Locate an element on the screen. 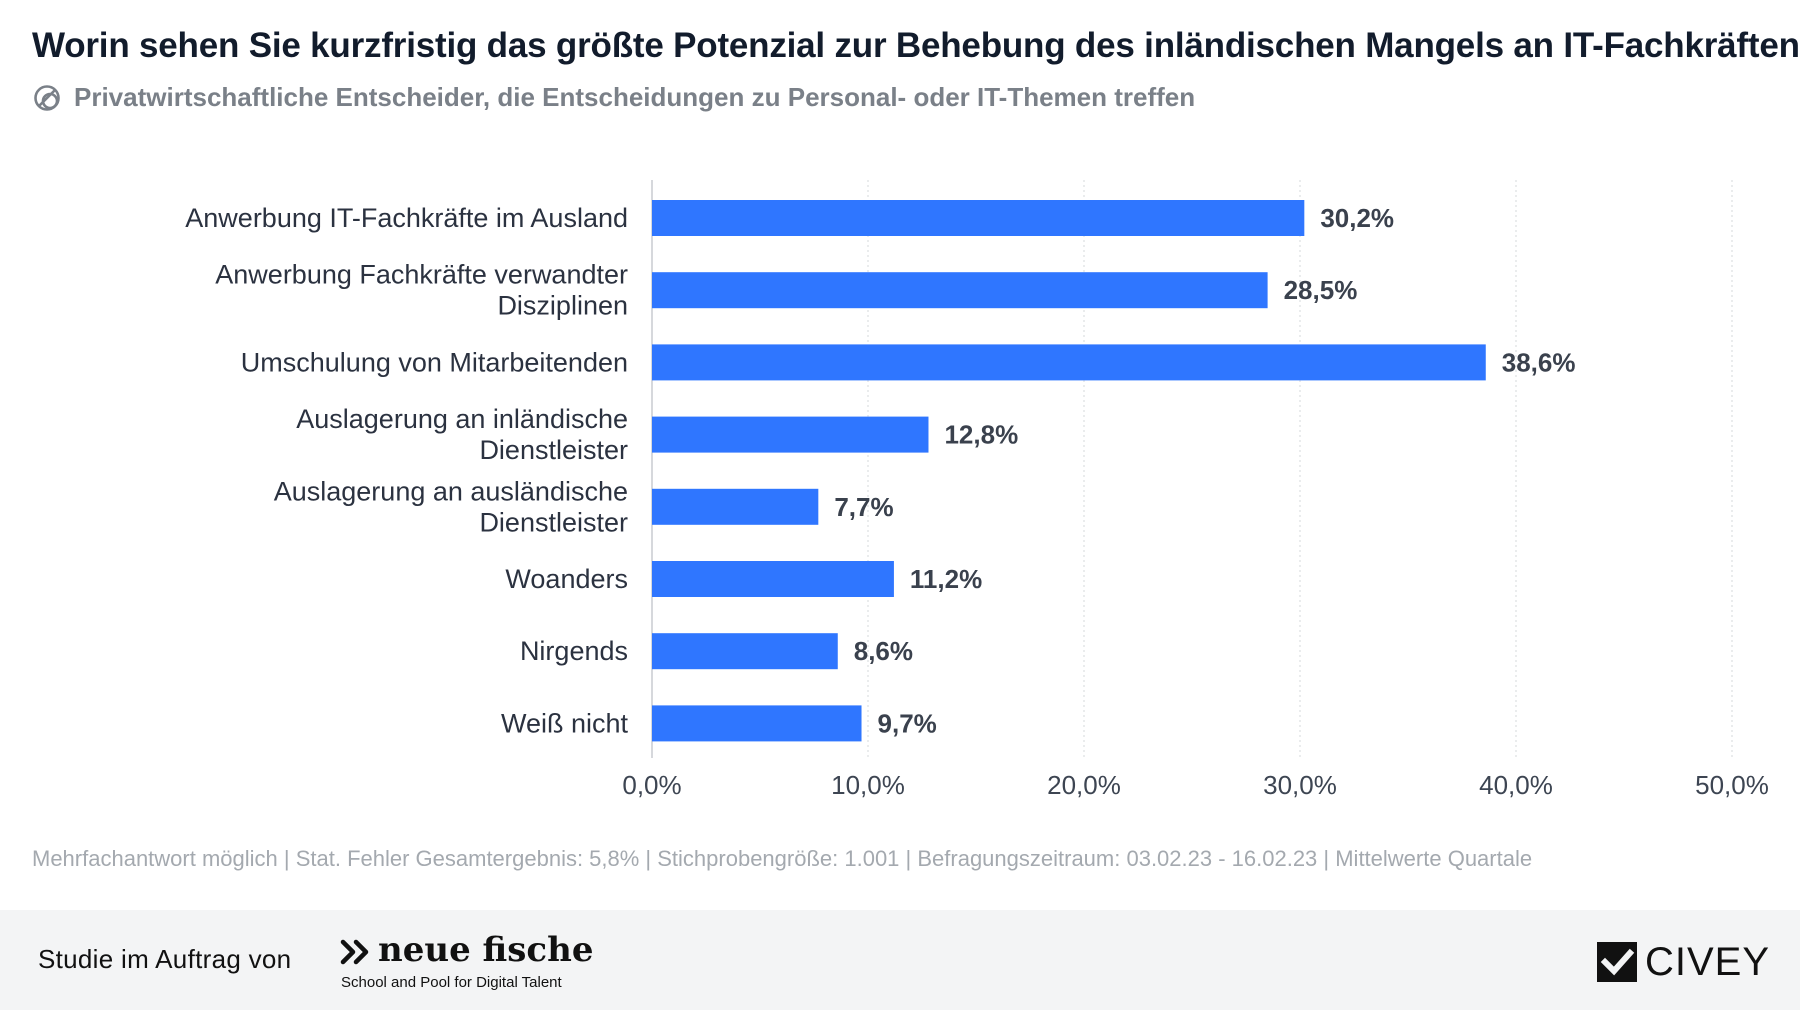 Image resolution: width=1800 pixels, height=1010 pixels. x-tick-label: 10,0% is located at coordinates (868, 785).